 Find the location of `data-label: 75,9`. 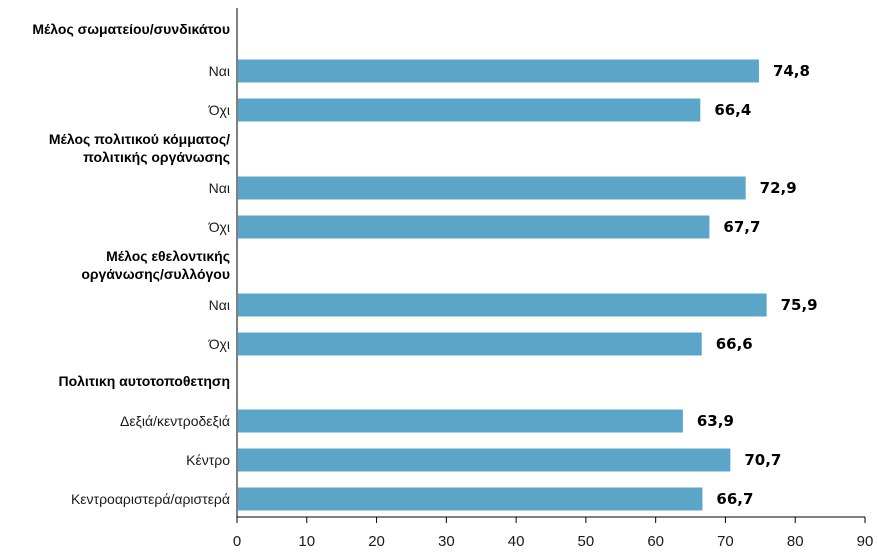

data-label: 75,9 is located at coordinates (799, 305).